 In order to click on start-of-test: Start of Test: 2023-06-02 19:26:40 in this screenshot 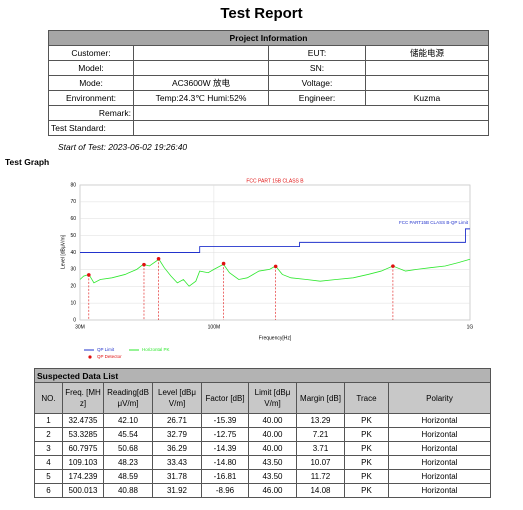, I will do `click(123, 147)`.